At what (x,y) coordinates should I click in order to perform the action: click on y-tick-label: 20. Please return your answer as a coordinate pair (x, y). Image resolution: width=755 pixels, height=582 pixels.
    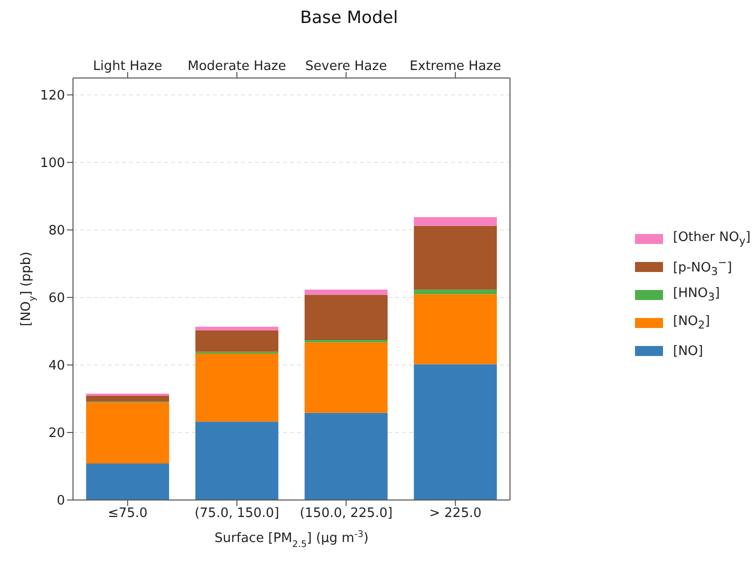
    Looking at the image, I should click on (56, 434).